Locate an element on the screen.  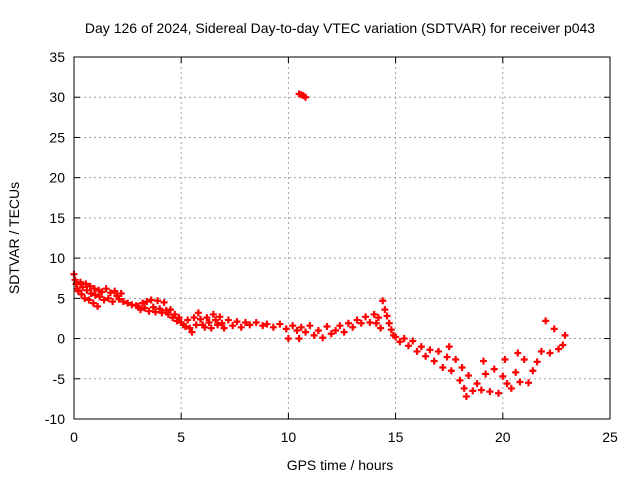
y-tick-label: -10 is located at coordinates (55, 419).